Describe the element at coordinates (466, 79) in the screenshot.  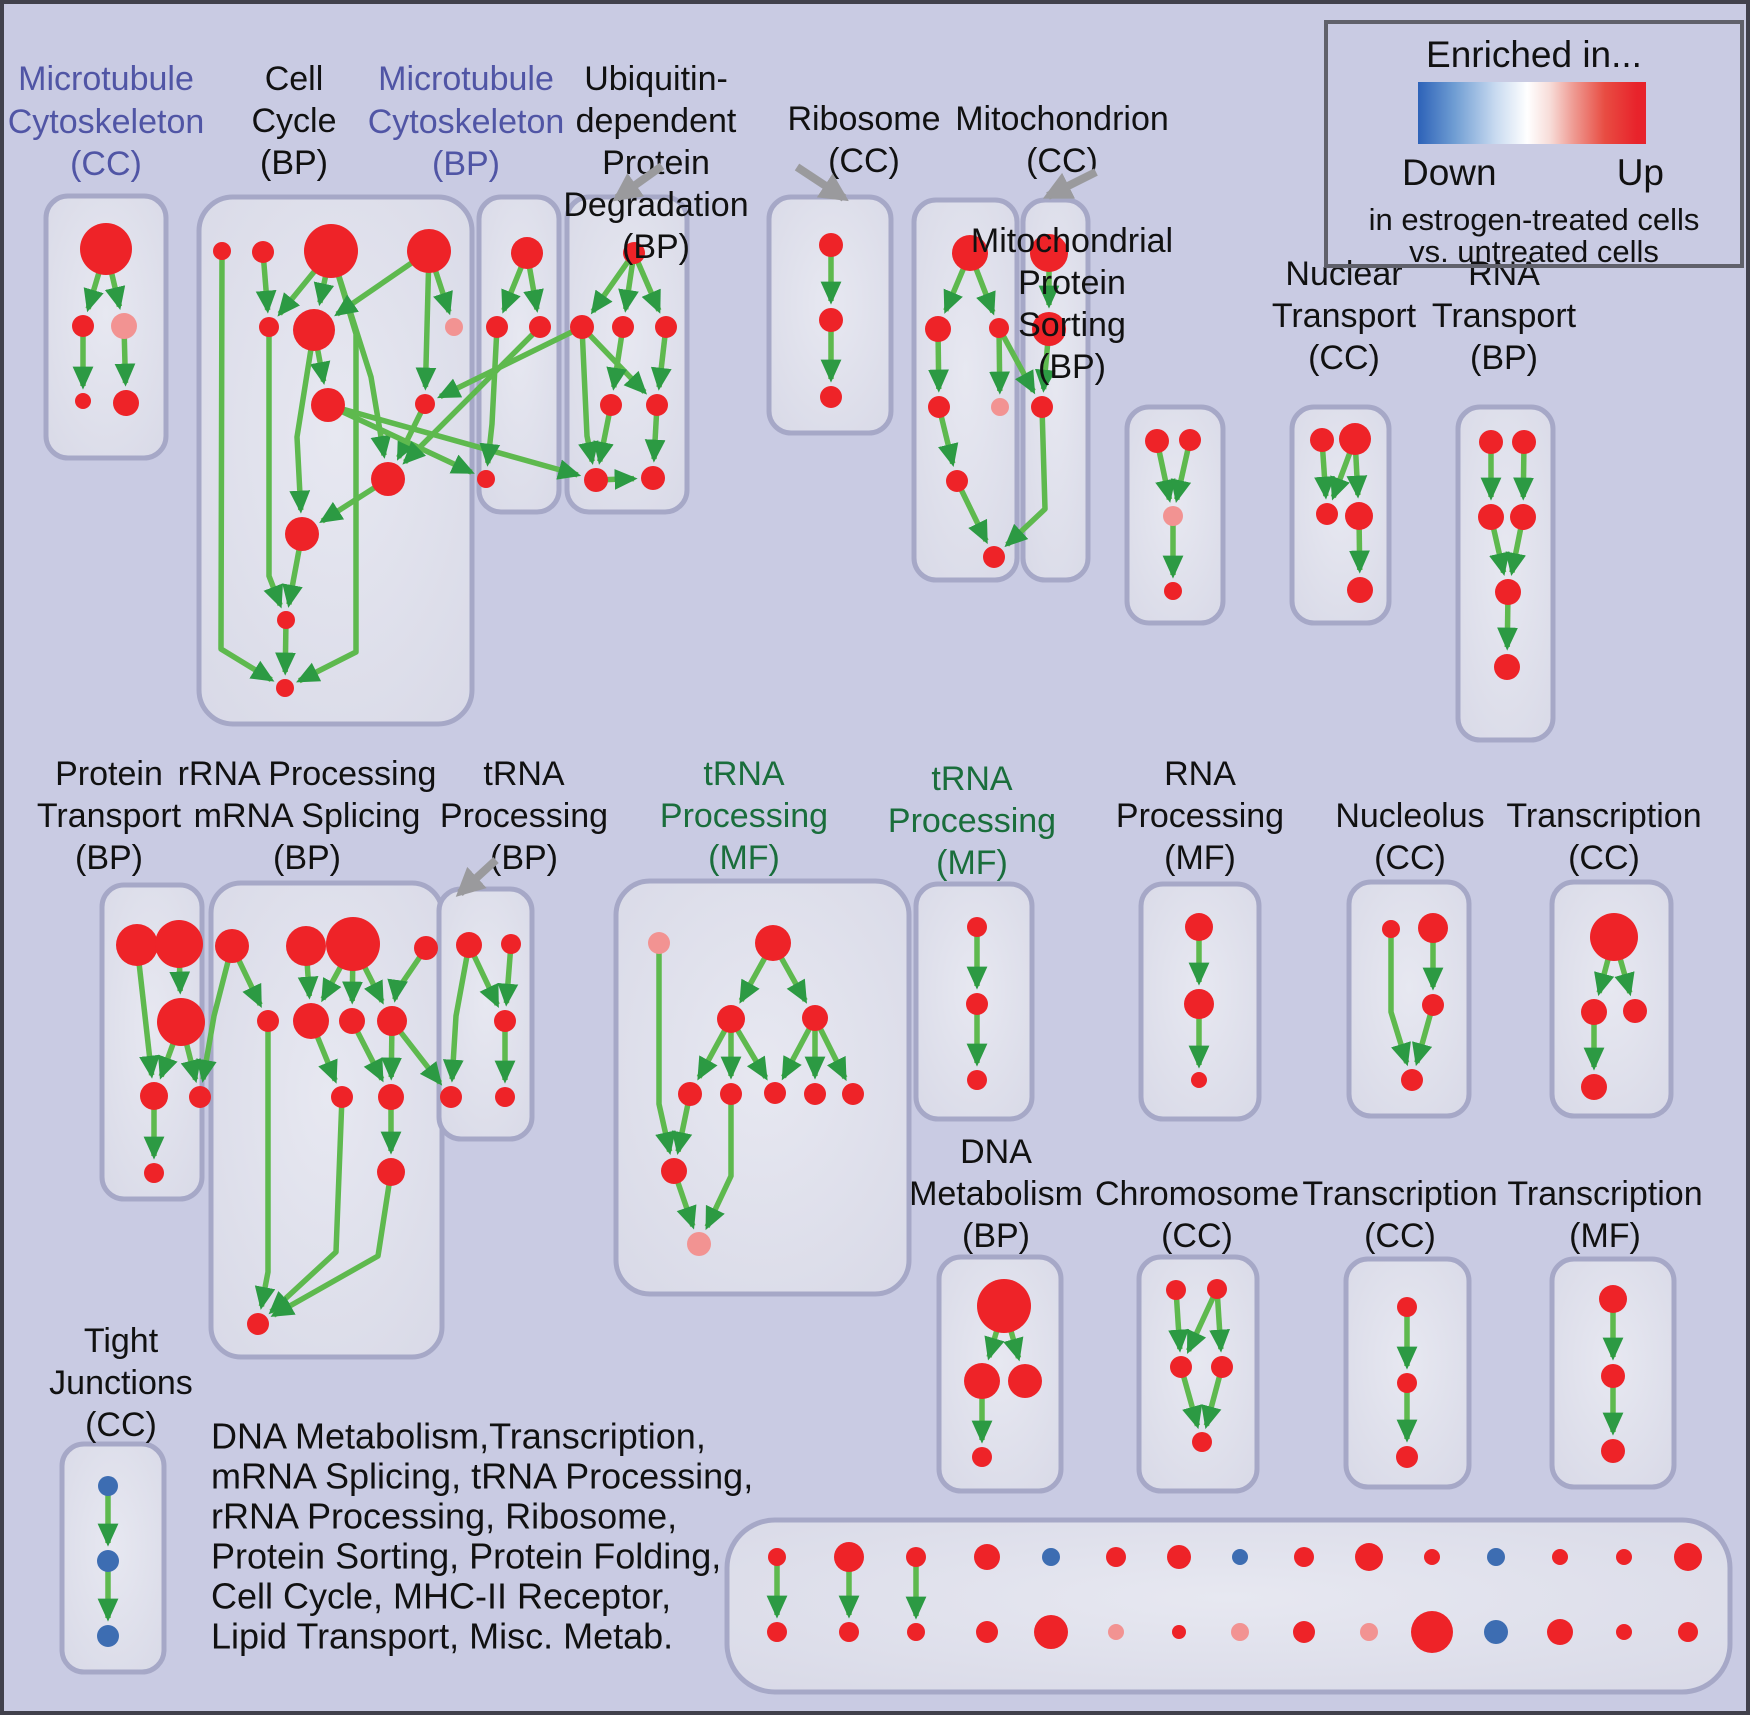
I see `group-label-microtubule-bp: Microtubule` at that location.